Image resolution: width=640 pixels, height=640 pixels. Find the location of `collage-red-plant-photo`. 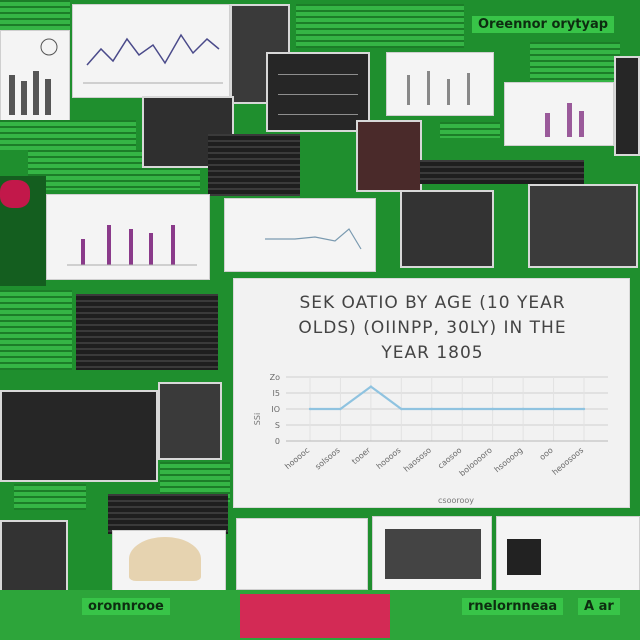

collage-red-plant-photo is located at coordinates (23, 231).